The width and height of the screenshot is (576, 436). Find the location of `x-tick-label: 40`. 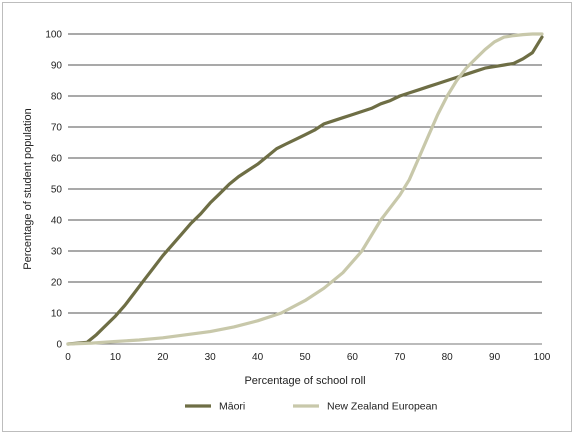

x-tick-label: 40 is located at coordinates (258, 357).